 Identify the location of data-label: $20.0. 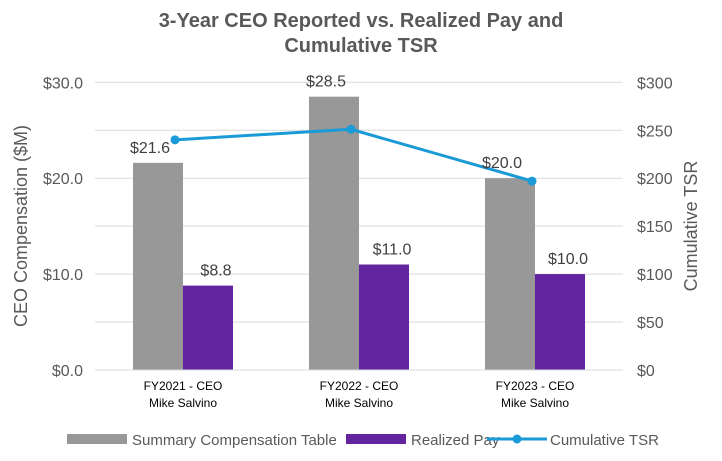
(502, 163).